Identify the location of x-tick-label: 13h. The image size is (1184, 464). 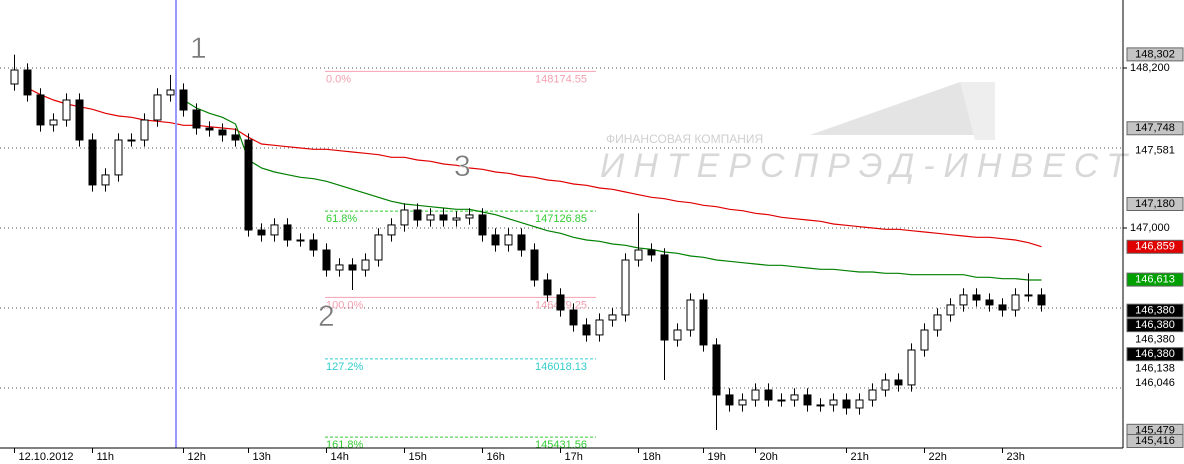
(262, 457).